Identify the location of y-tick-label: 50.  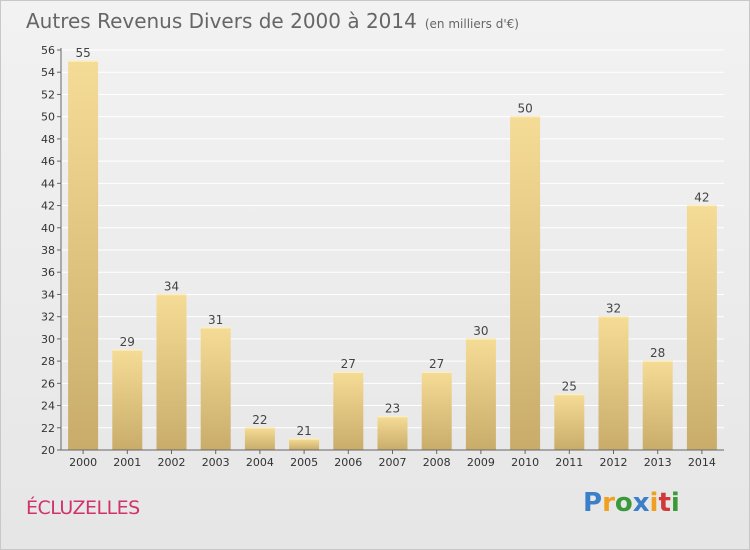
(48, 117).